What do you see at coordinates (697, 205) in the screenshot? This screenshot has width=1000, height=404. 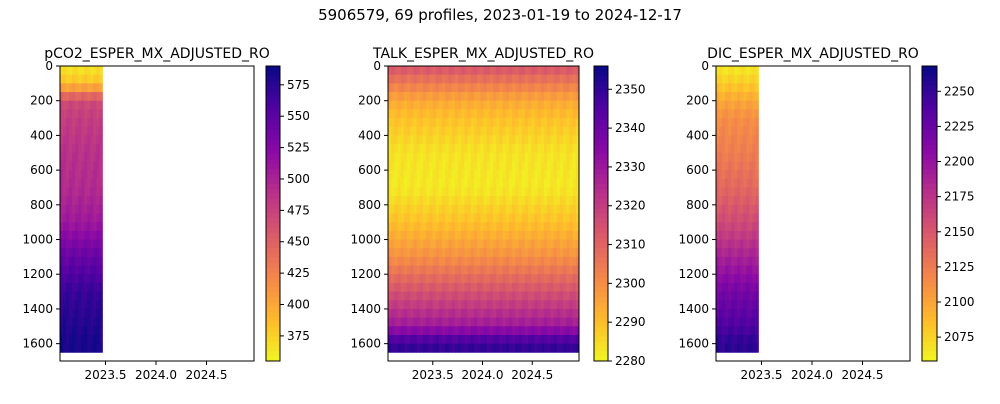 I see `y-tick-label: 800` at bounding box center [697, 205].